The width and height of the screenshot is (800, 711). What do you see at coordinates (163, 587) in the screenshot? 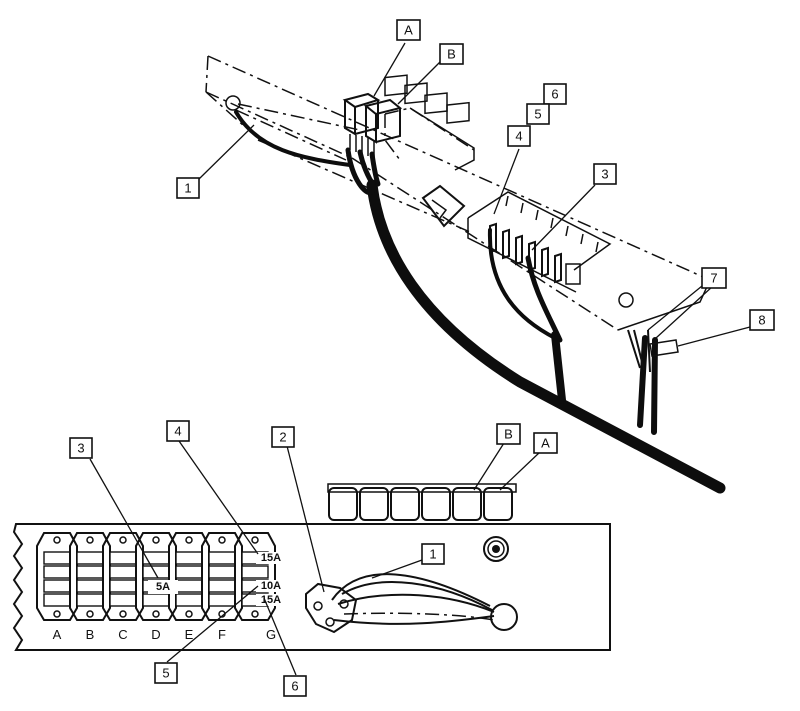
I see `fuse-label-d: 5A` at bounding box center [163, 587].